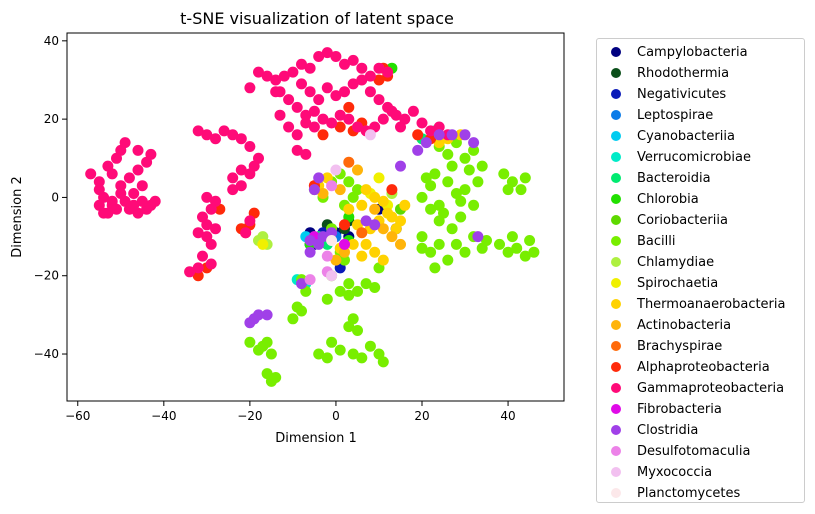 The width and height of the screenshot is (815, 514). I want to click on legend-item: Fibrobacteria, so click(666, 409).